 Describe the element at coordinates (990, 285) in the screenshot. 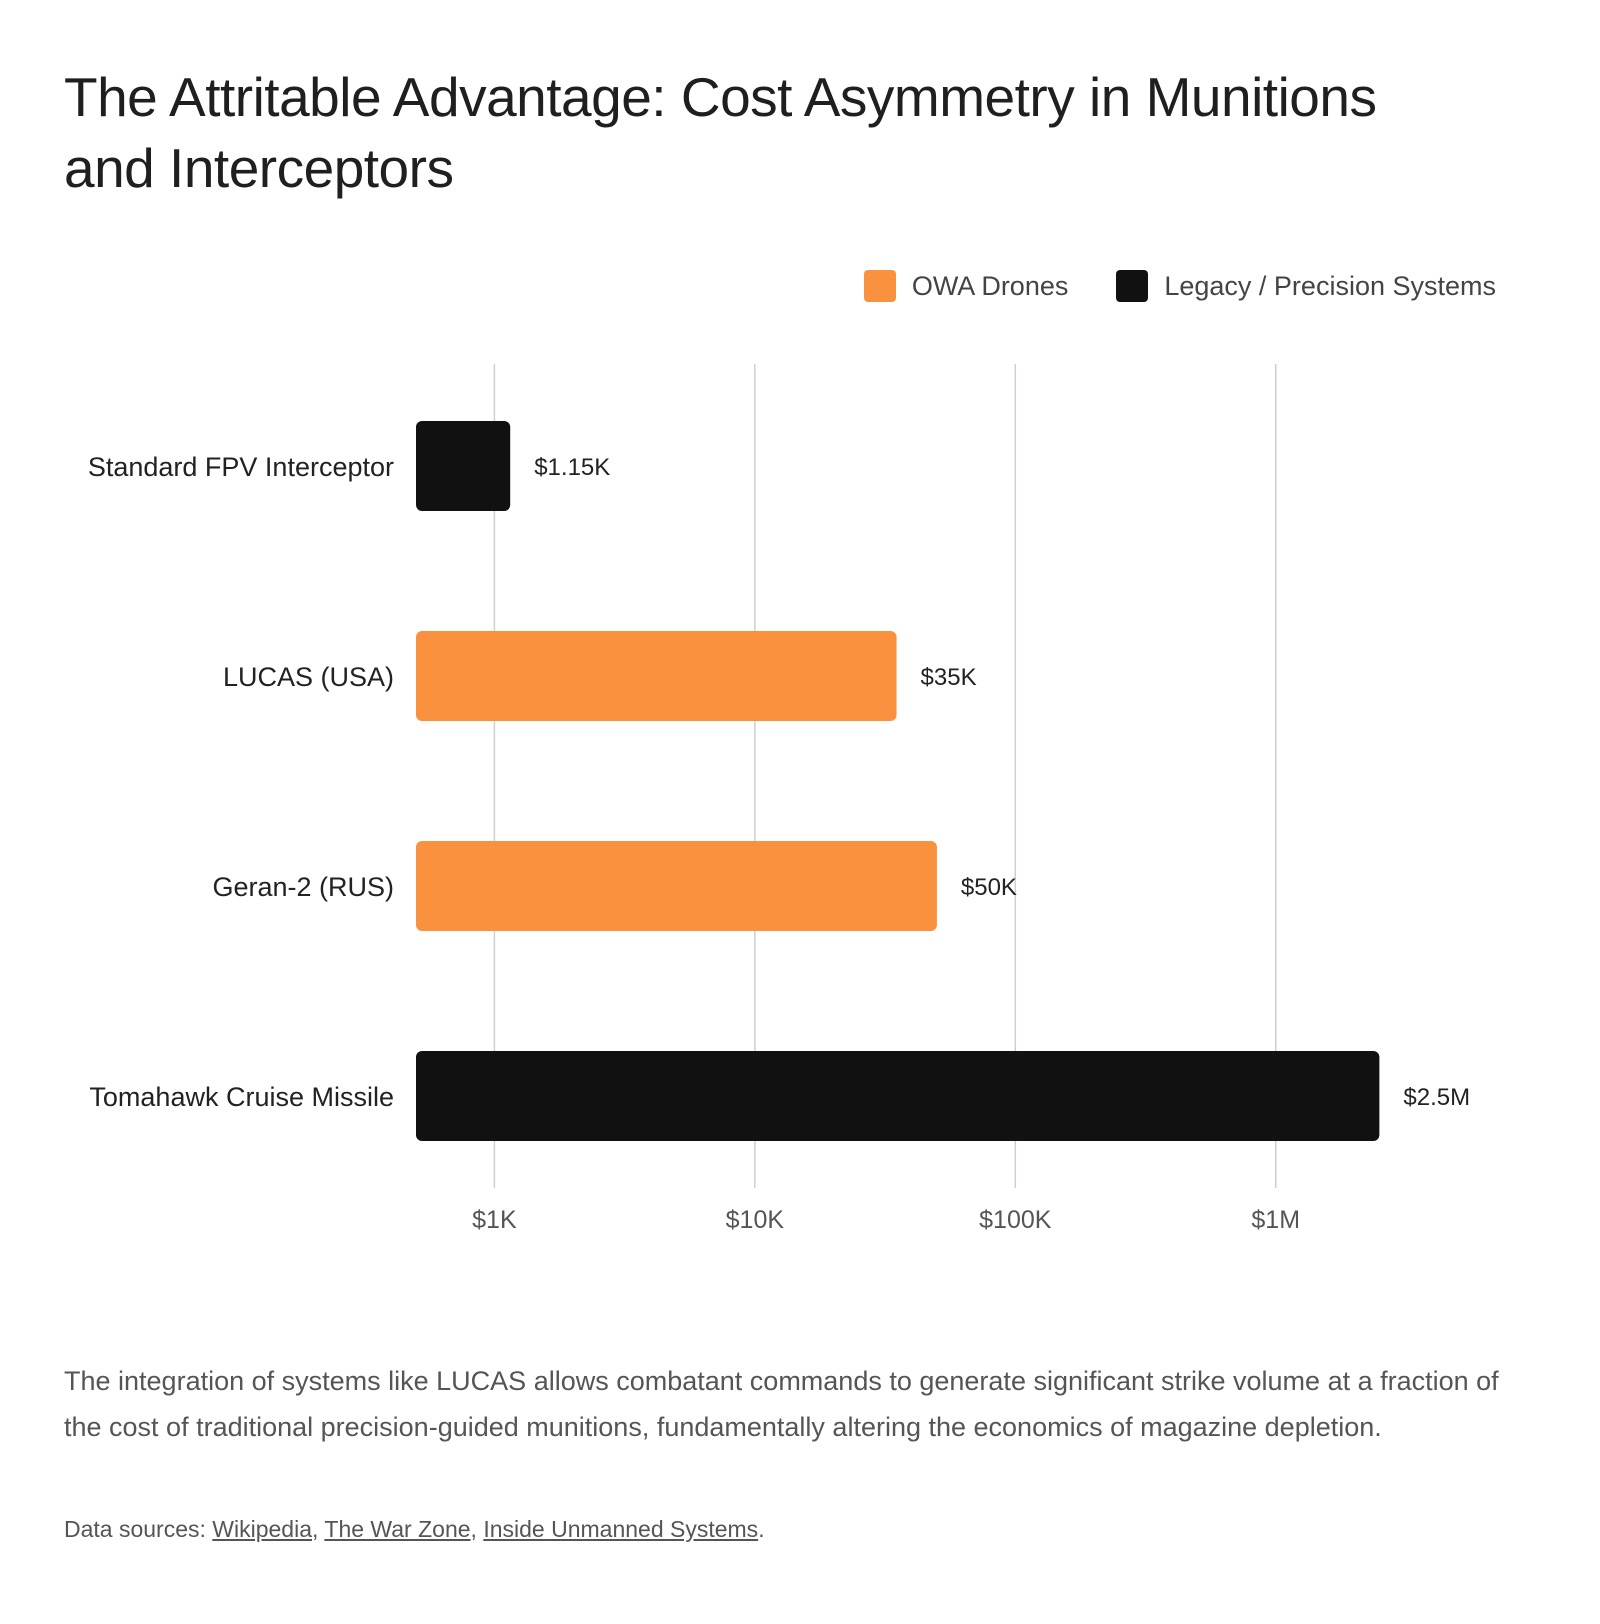

I see `legend-label-owa: OWA Drones` at that location.